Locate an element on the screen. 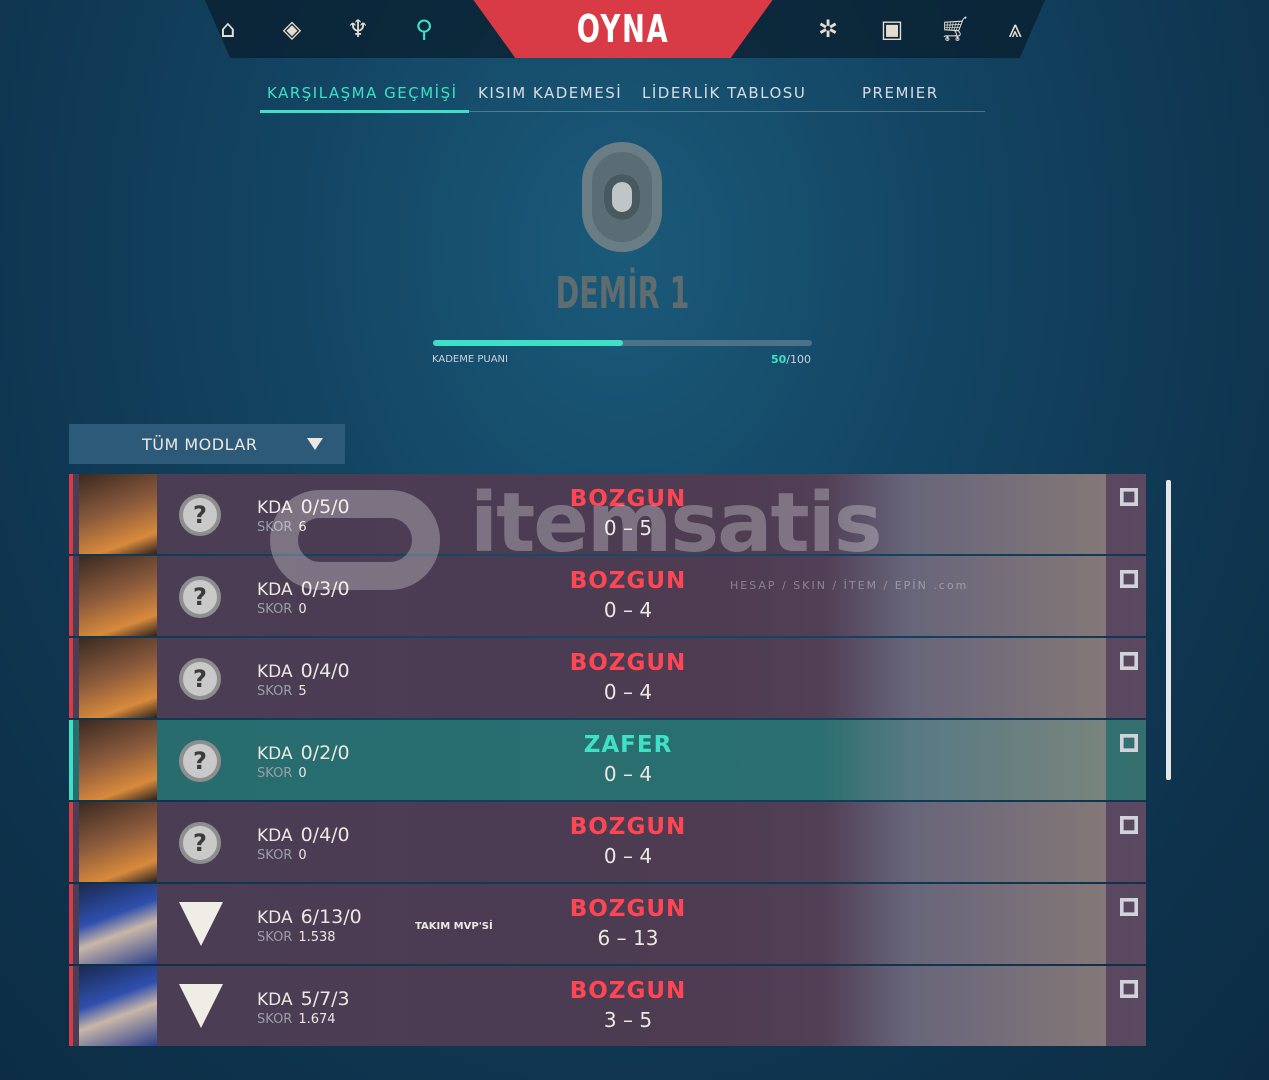  watermark-subtext: HESAP / SKIN / İTEM / EPİN .com is located at coordinates (849, 585).